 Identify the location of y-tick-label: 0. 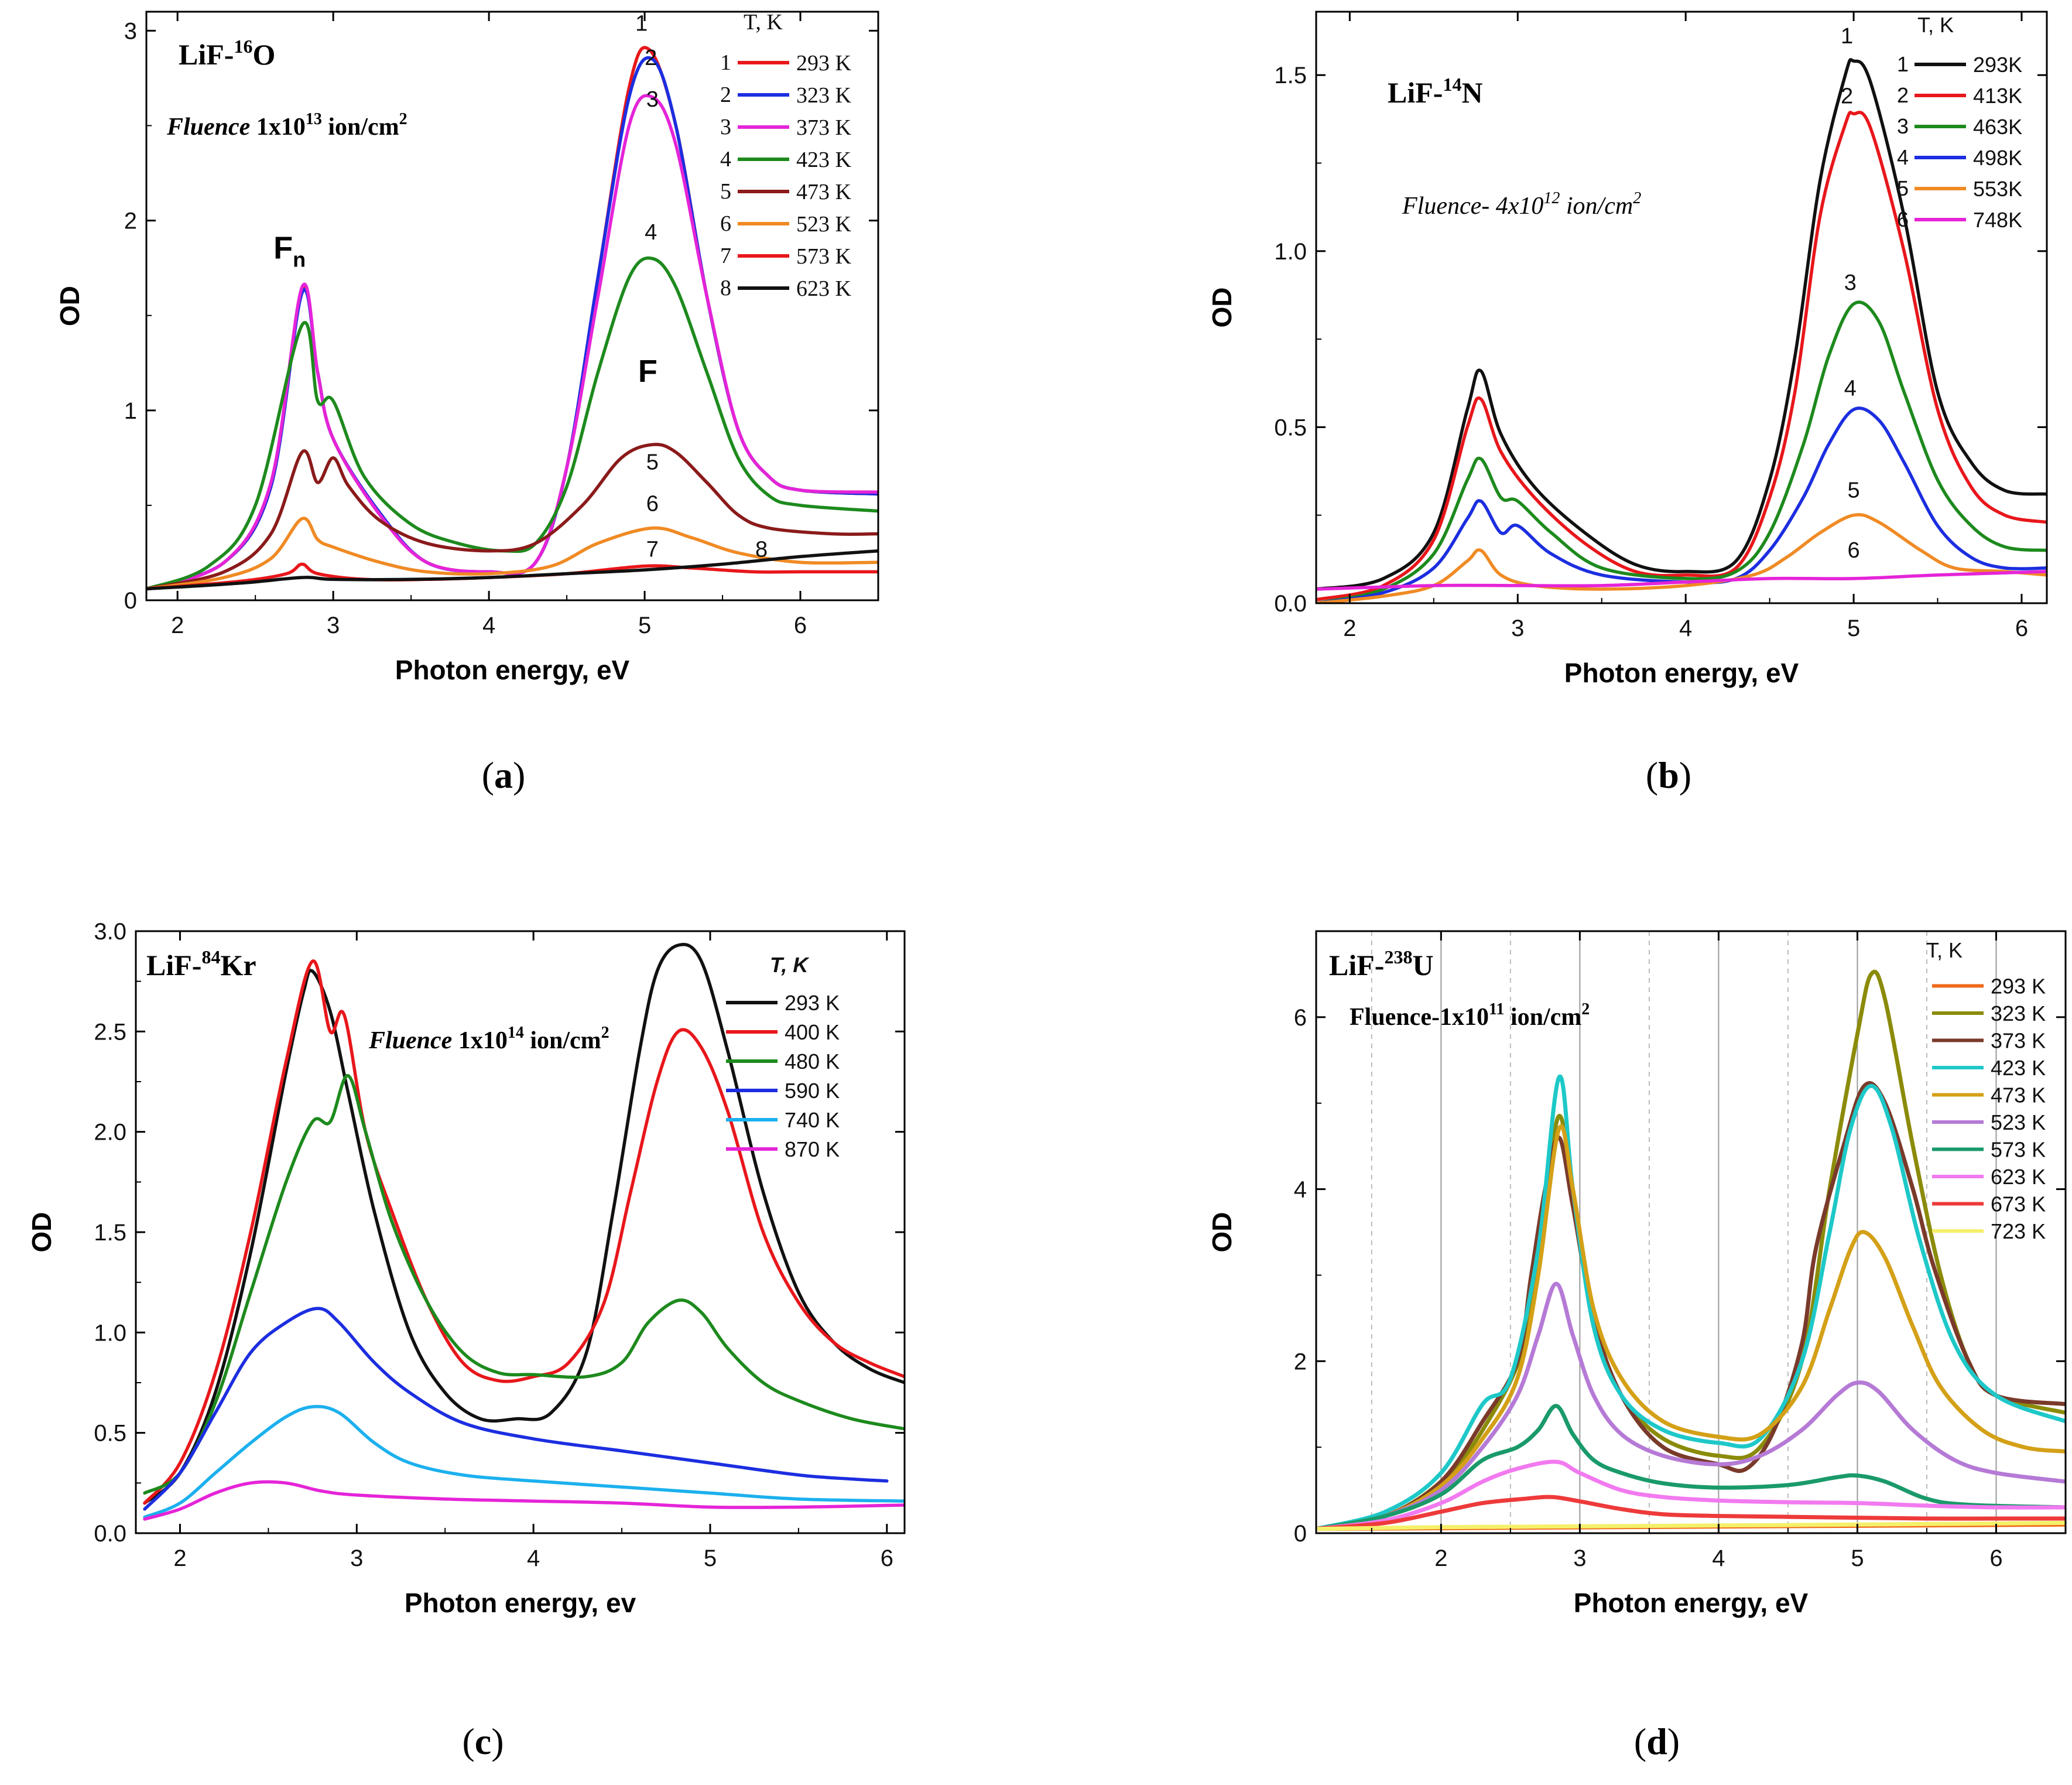
(1300, 1534).